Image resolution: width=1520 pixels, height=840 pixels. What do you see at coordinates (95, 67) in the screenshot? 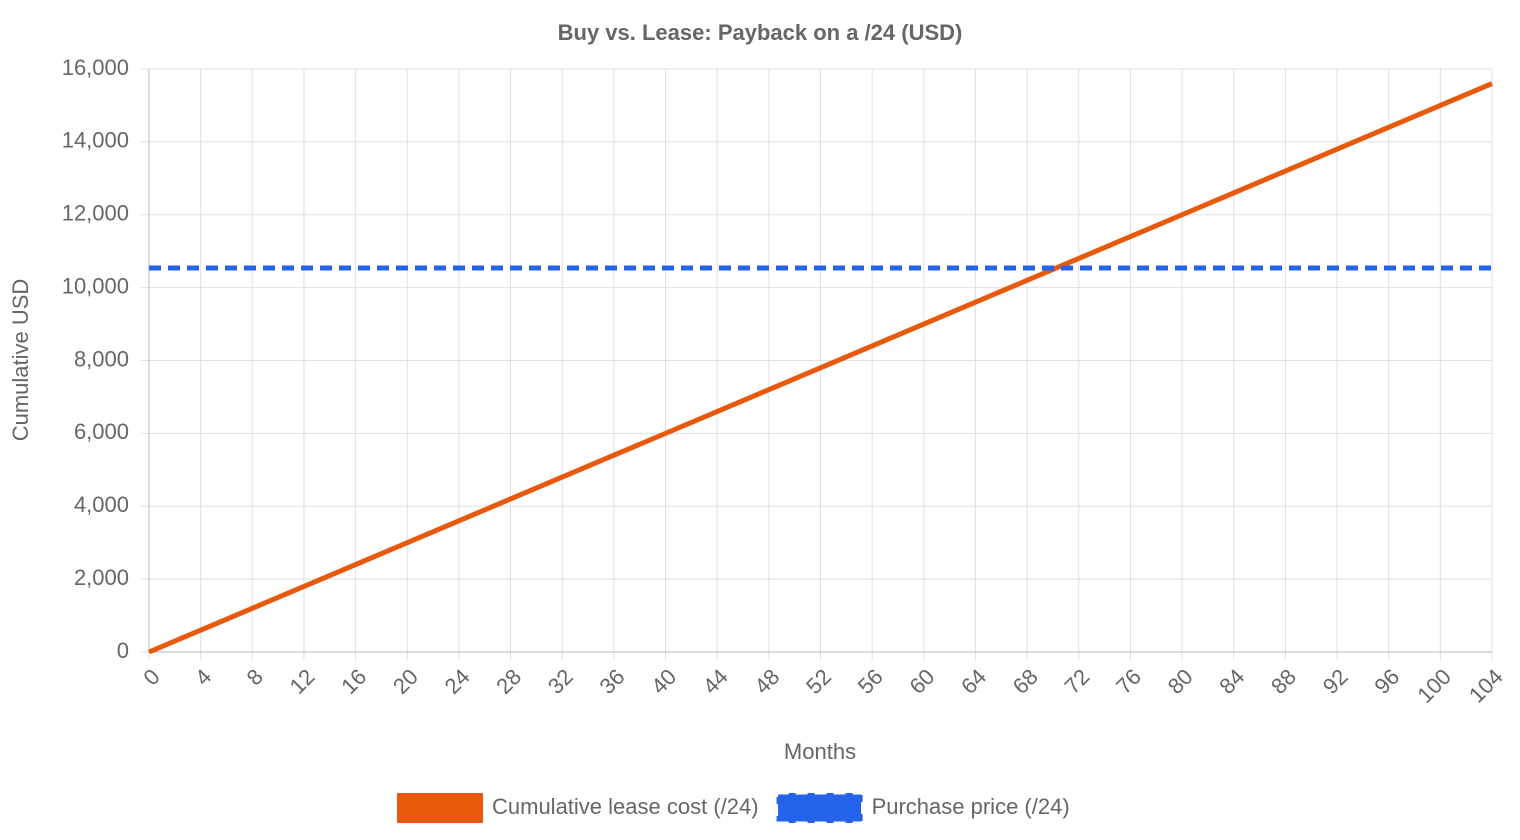
I see `y-tick-label: 16,000` at bounding box center [95, 67].